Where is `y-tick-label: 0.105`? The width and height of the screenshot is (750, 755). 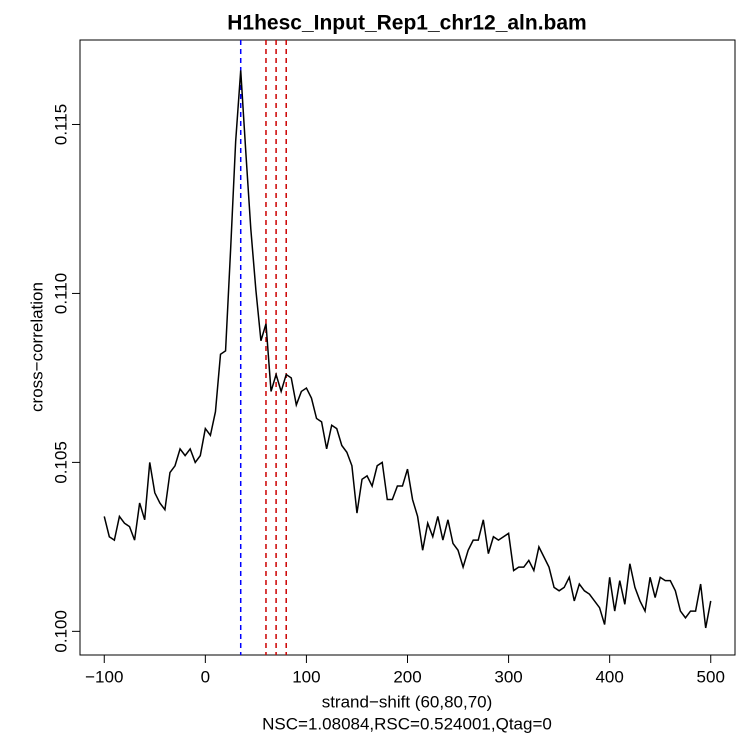
y-tick-label: 0.105 is located at coordinates (60, 462).